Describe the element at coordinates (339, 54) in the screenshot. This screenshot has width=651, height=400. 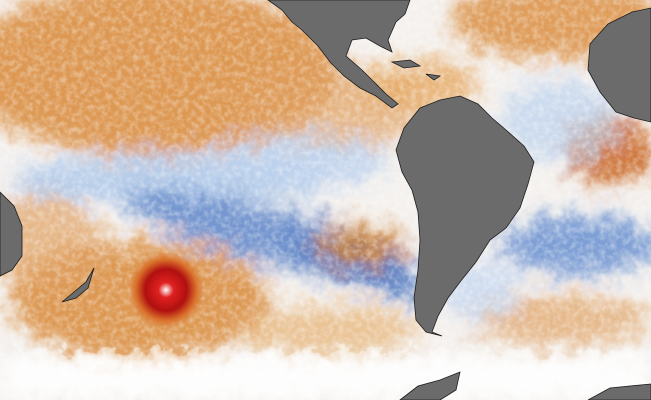
I see `north-america` at that location.